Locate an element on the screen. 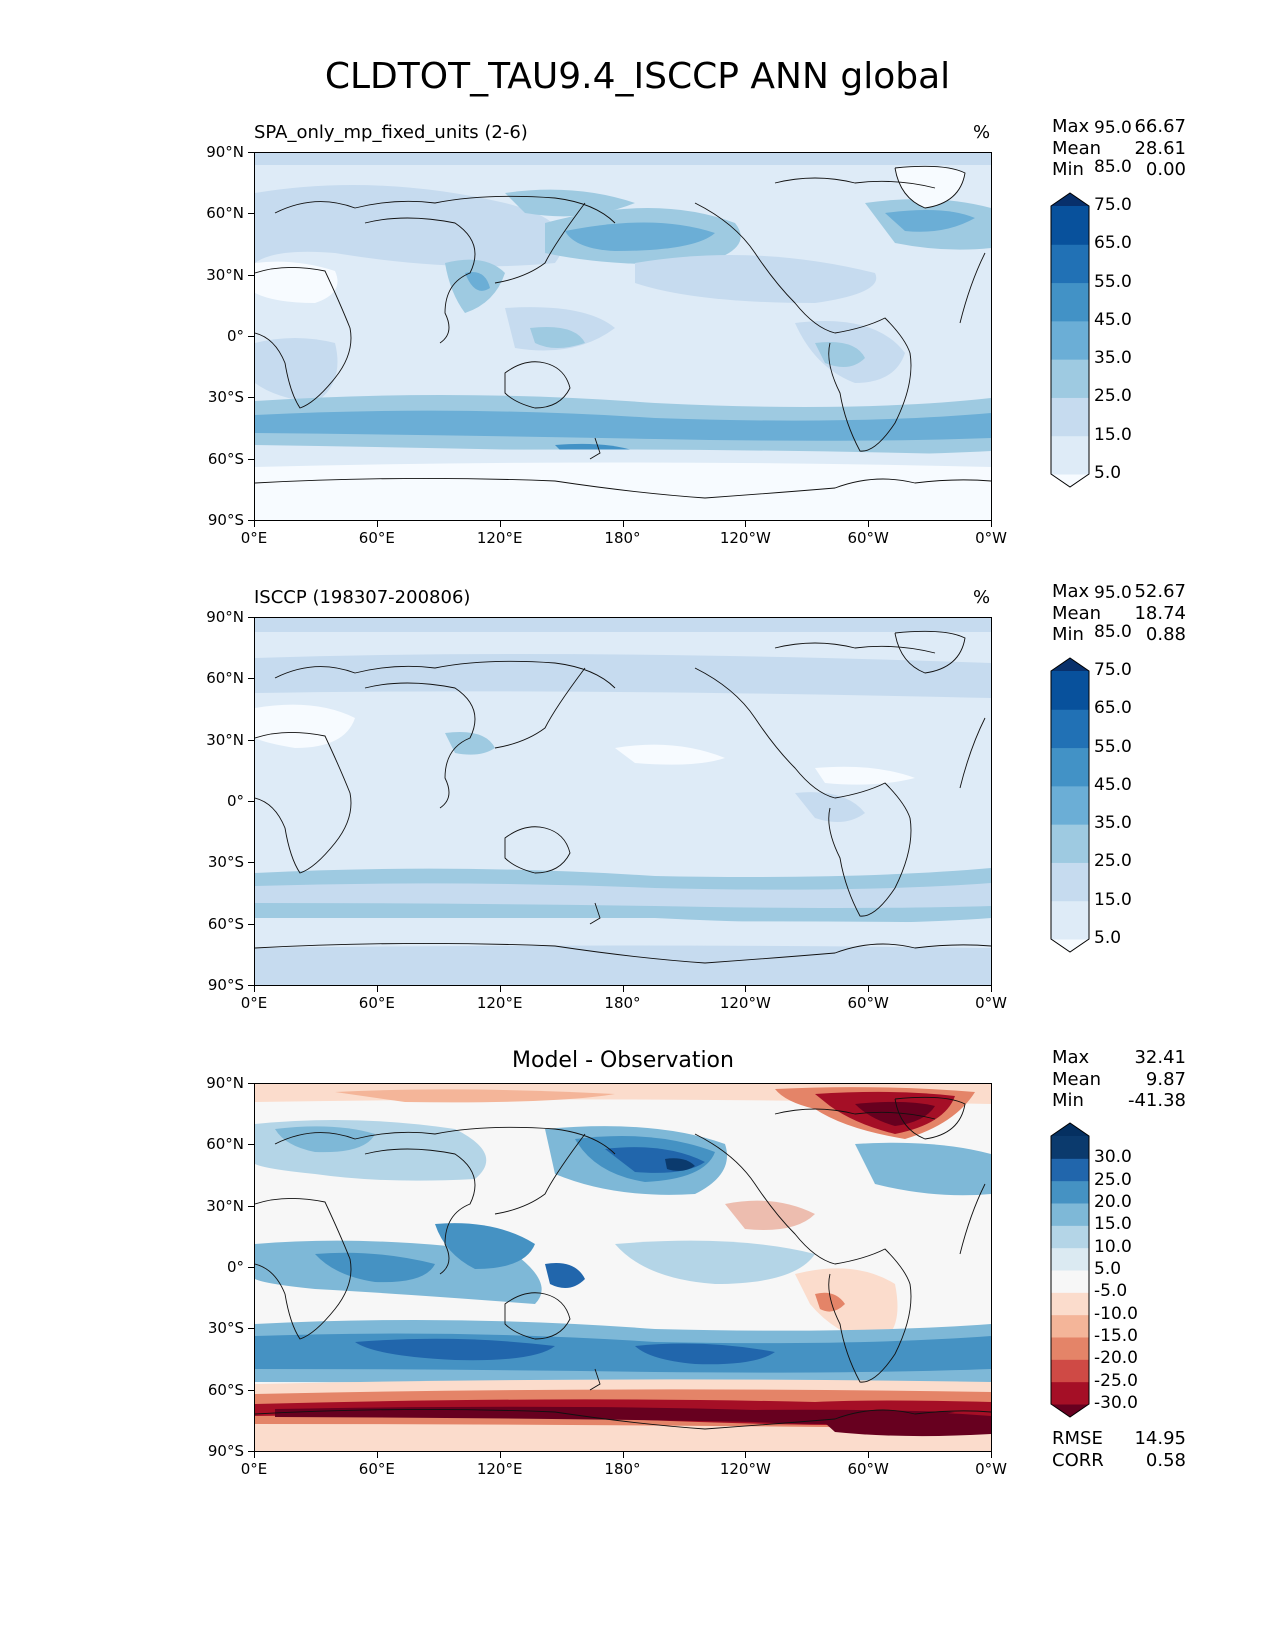  colorbar-label: 95.0 is located at coordinates (1113, 593).